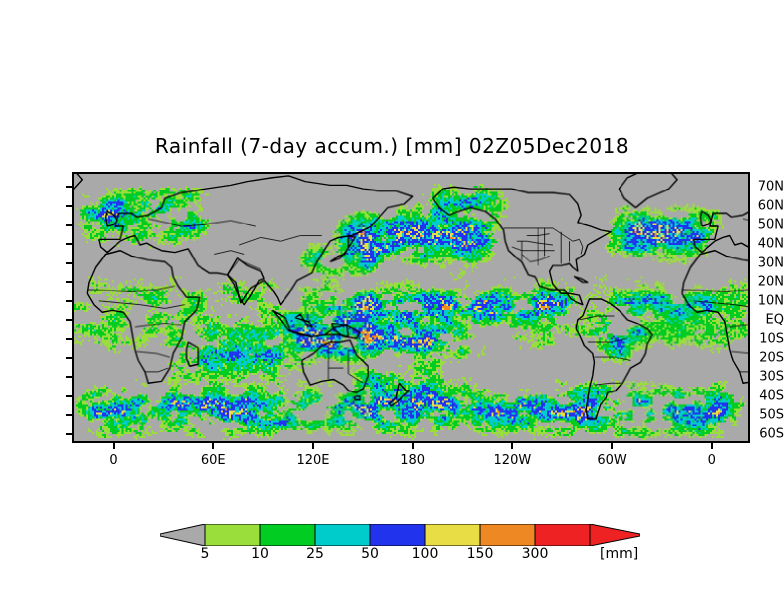  I want to click on x-axis: 0 60E 120E 180 120W 60W 0, so click(392, 458).